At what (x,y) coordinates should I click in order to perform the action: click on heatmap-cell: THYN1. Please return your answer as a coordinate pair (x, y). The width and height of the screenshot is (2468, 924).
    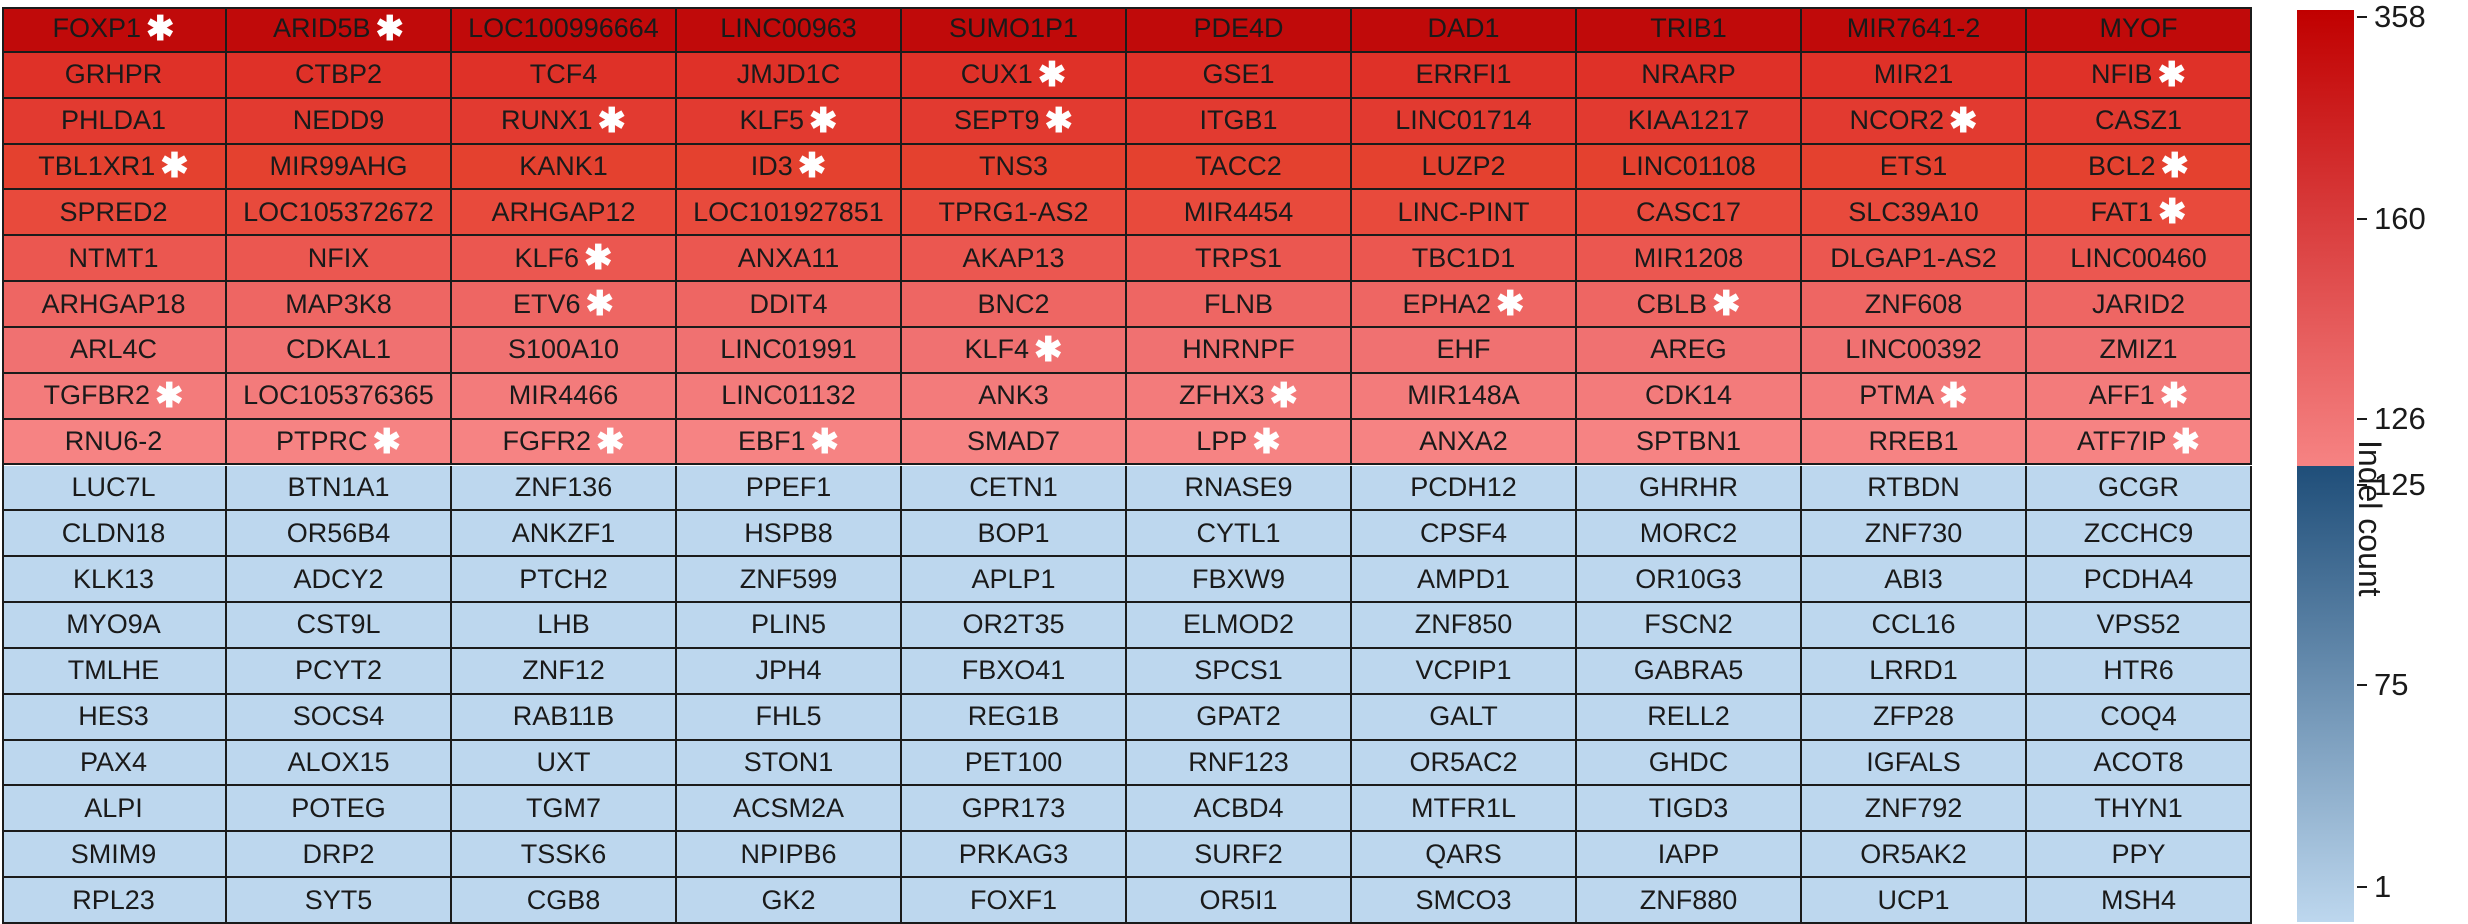
    Looking at the image, I should click on (2139, 809).